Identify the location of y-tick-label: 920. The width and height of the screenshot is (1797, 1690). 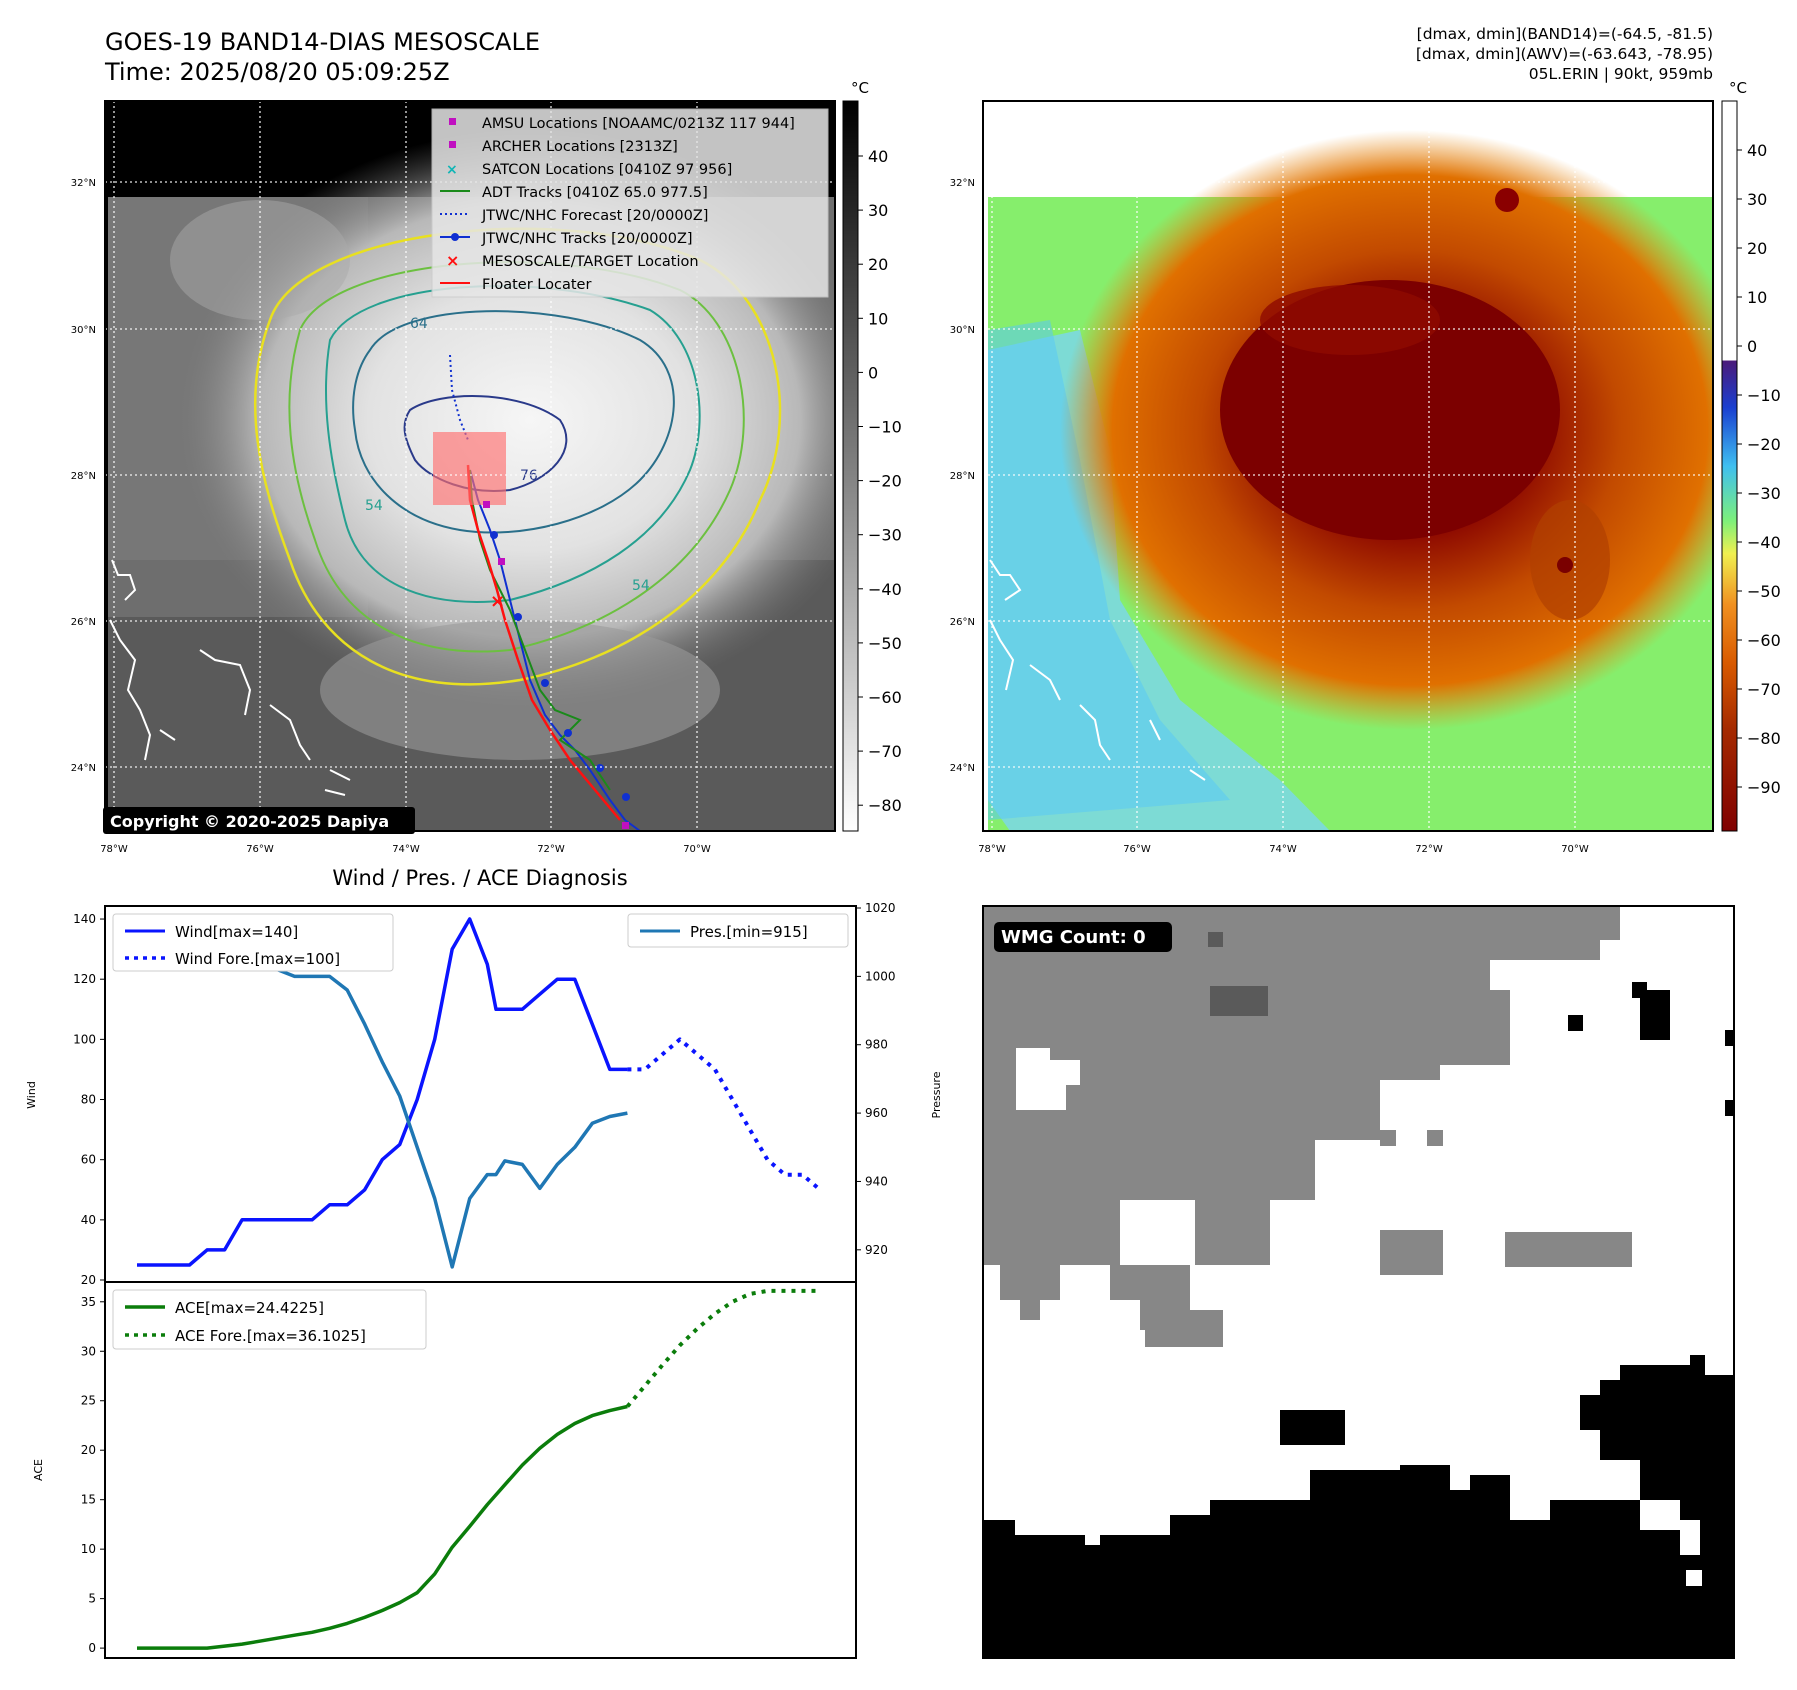
(876, 1250).